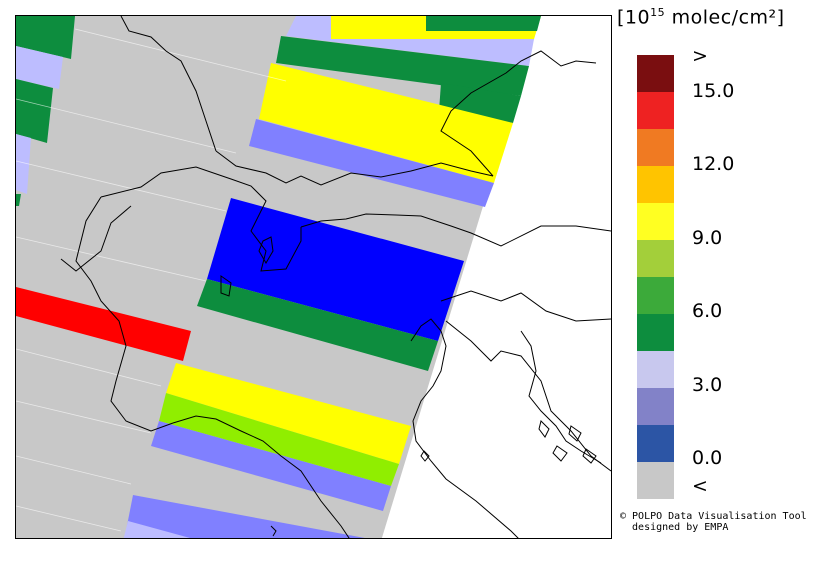  I want to click on pixel-green-left3, so click(18, 200).